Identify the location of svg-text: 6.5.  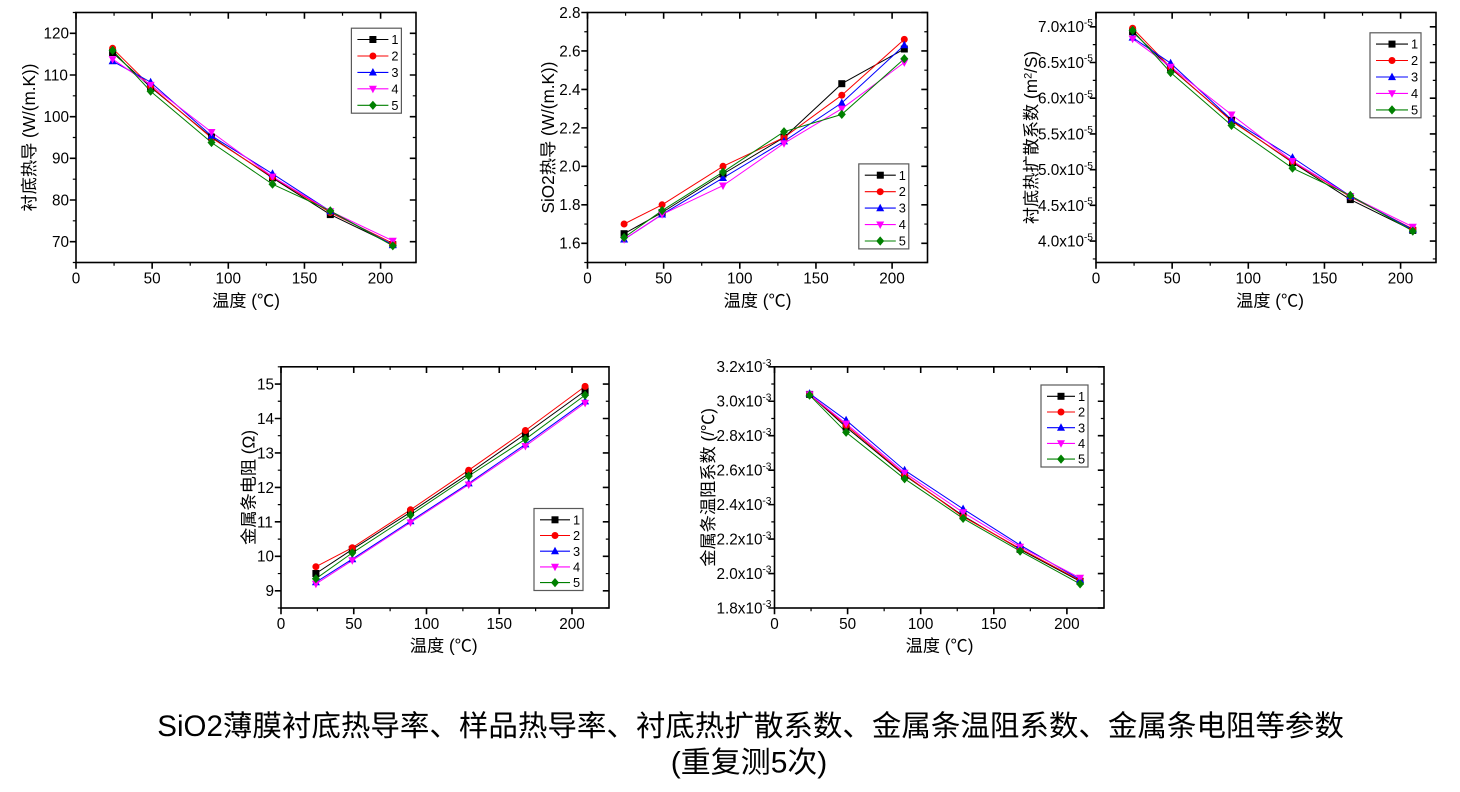
(1048, 63).